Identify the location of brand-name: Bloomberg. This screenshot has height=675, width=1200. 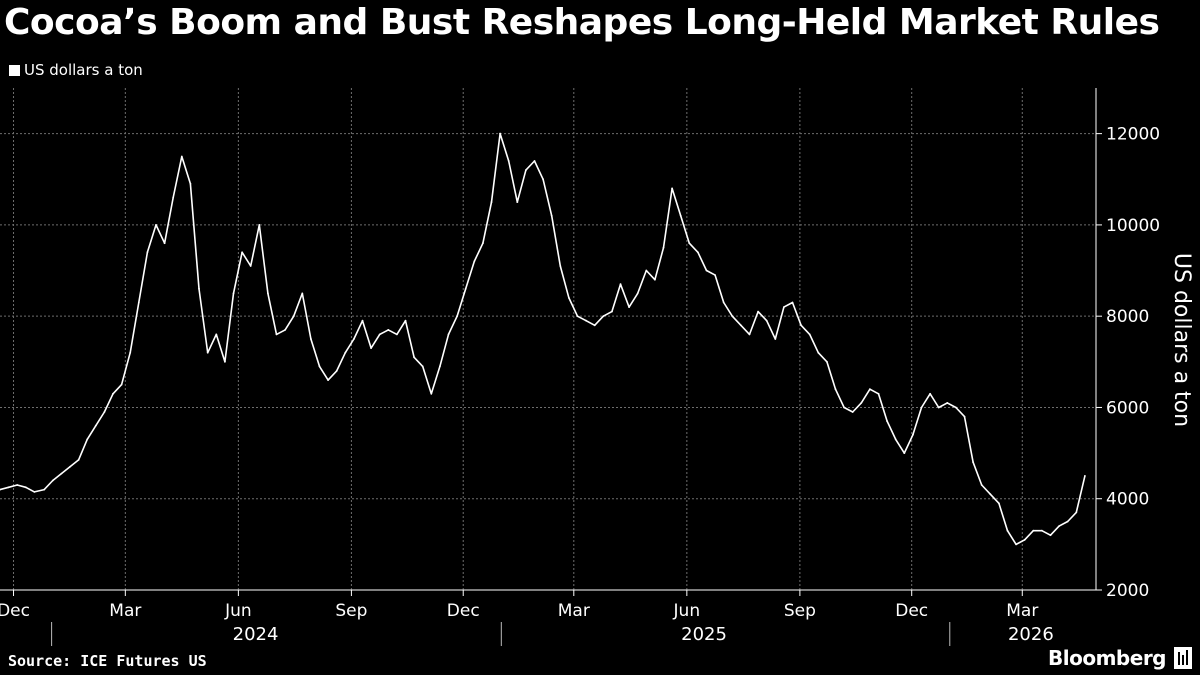
(1107, 658).